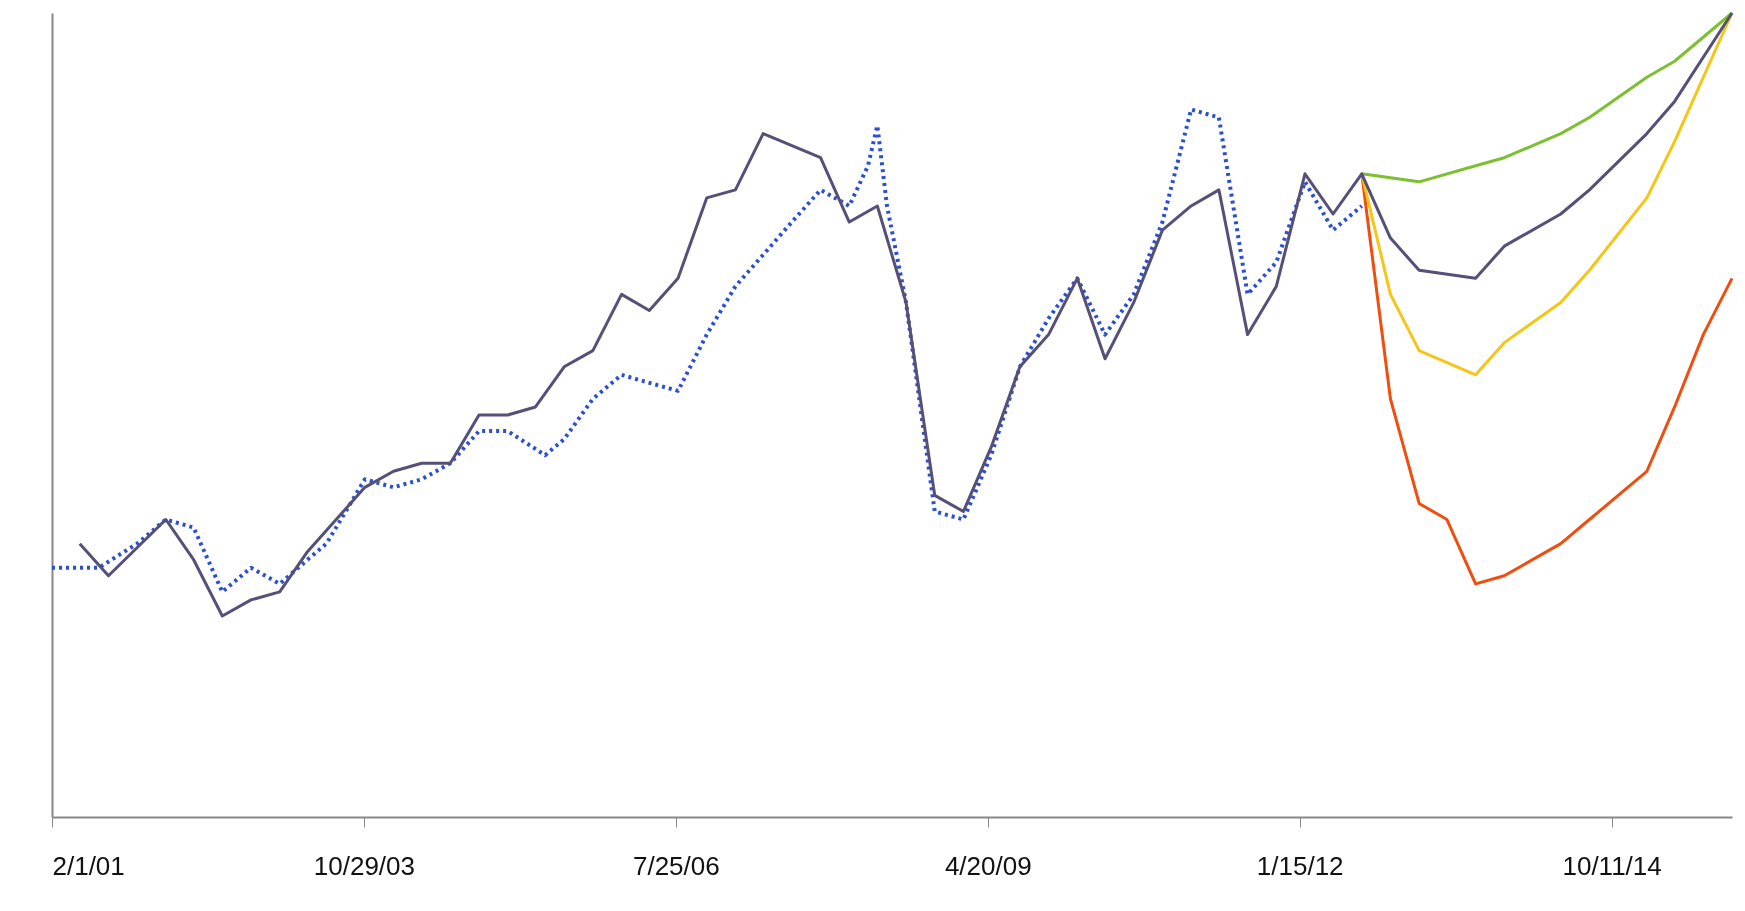  What do you see at coordinates (1612, 865) in the screenshot?
I see `x-tick-label: 10/11/14` at bounding box center [1612, 865].